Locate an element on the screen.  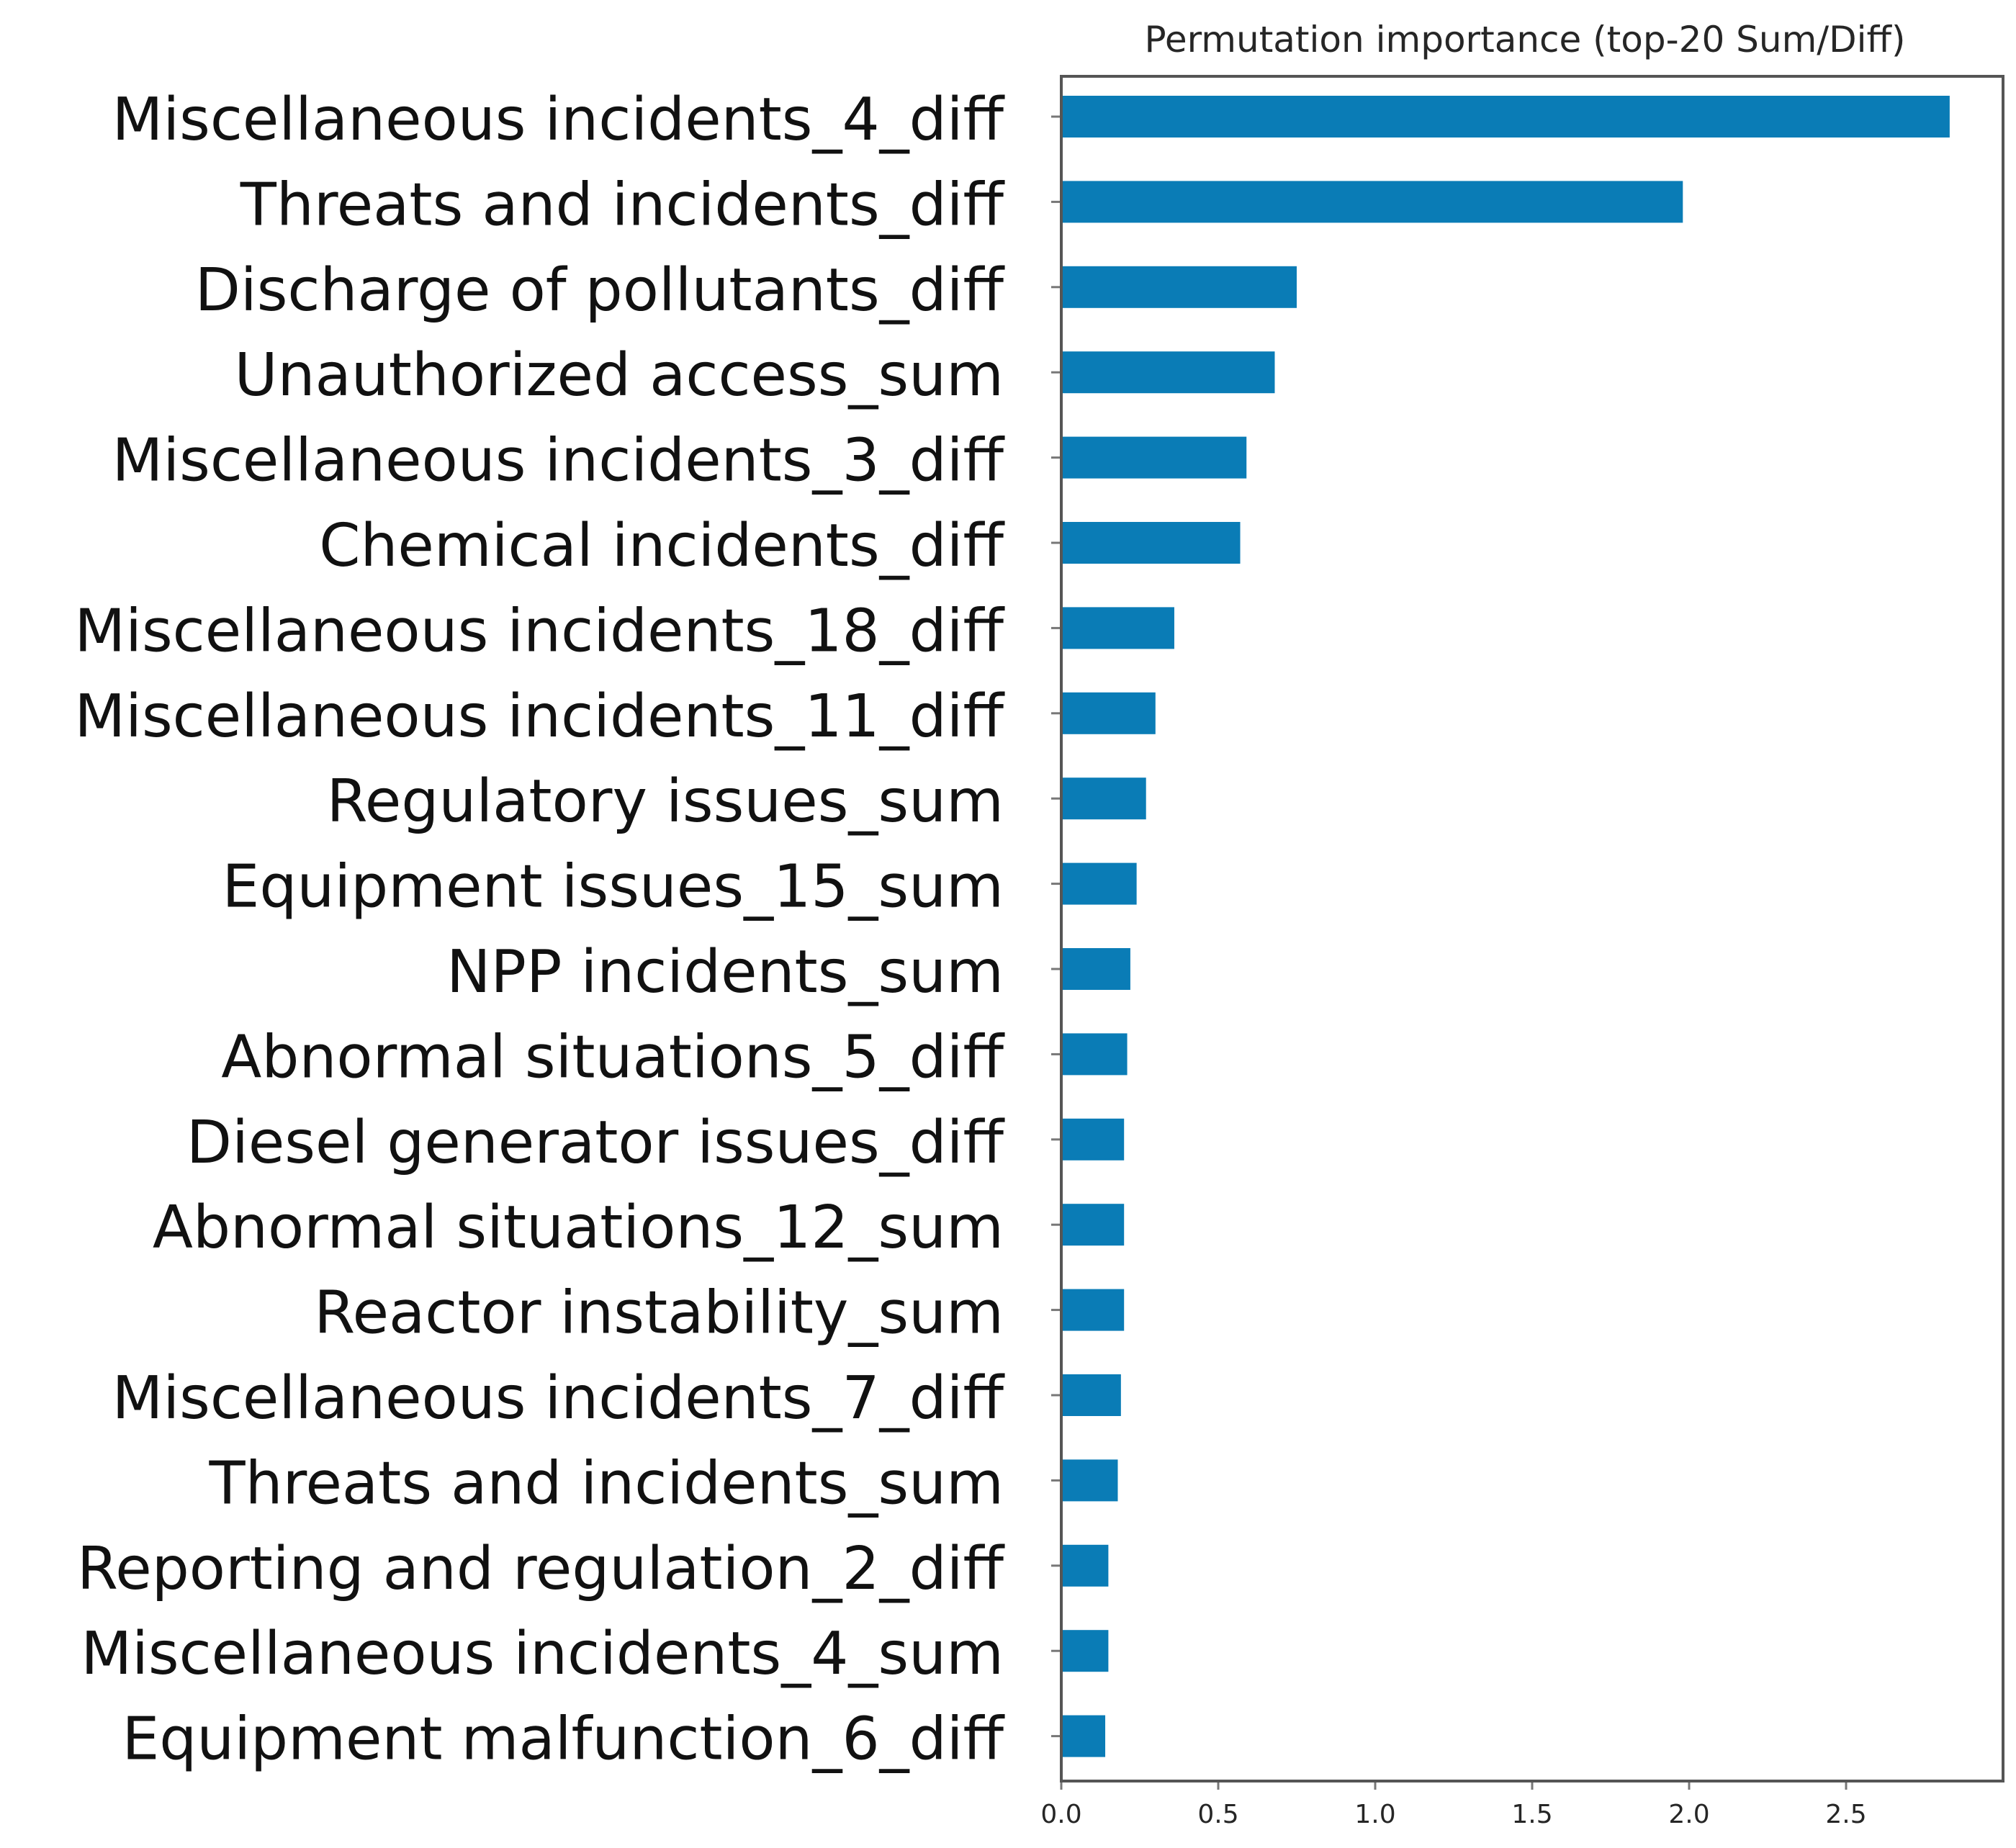
category-label: Miscellaneous incidents_4_diff is located at coordinates (559, 120).